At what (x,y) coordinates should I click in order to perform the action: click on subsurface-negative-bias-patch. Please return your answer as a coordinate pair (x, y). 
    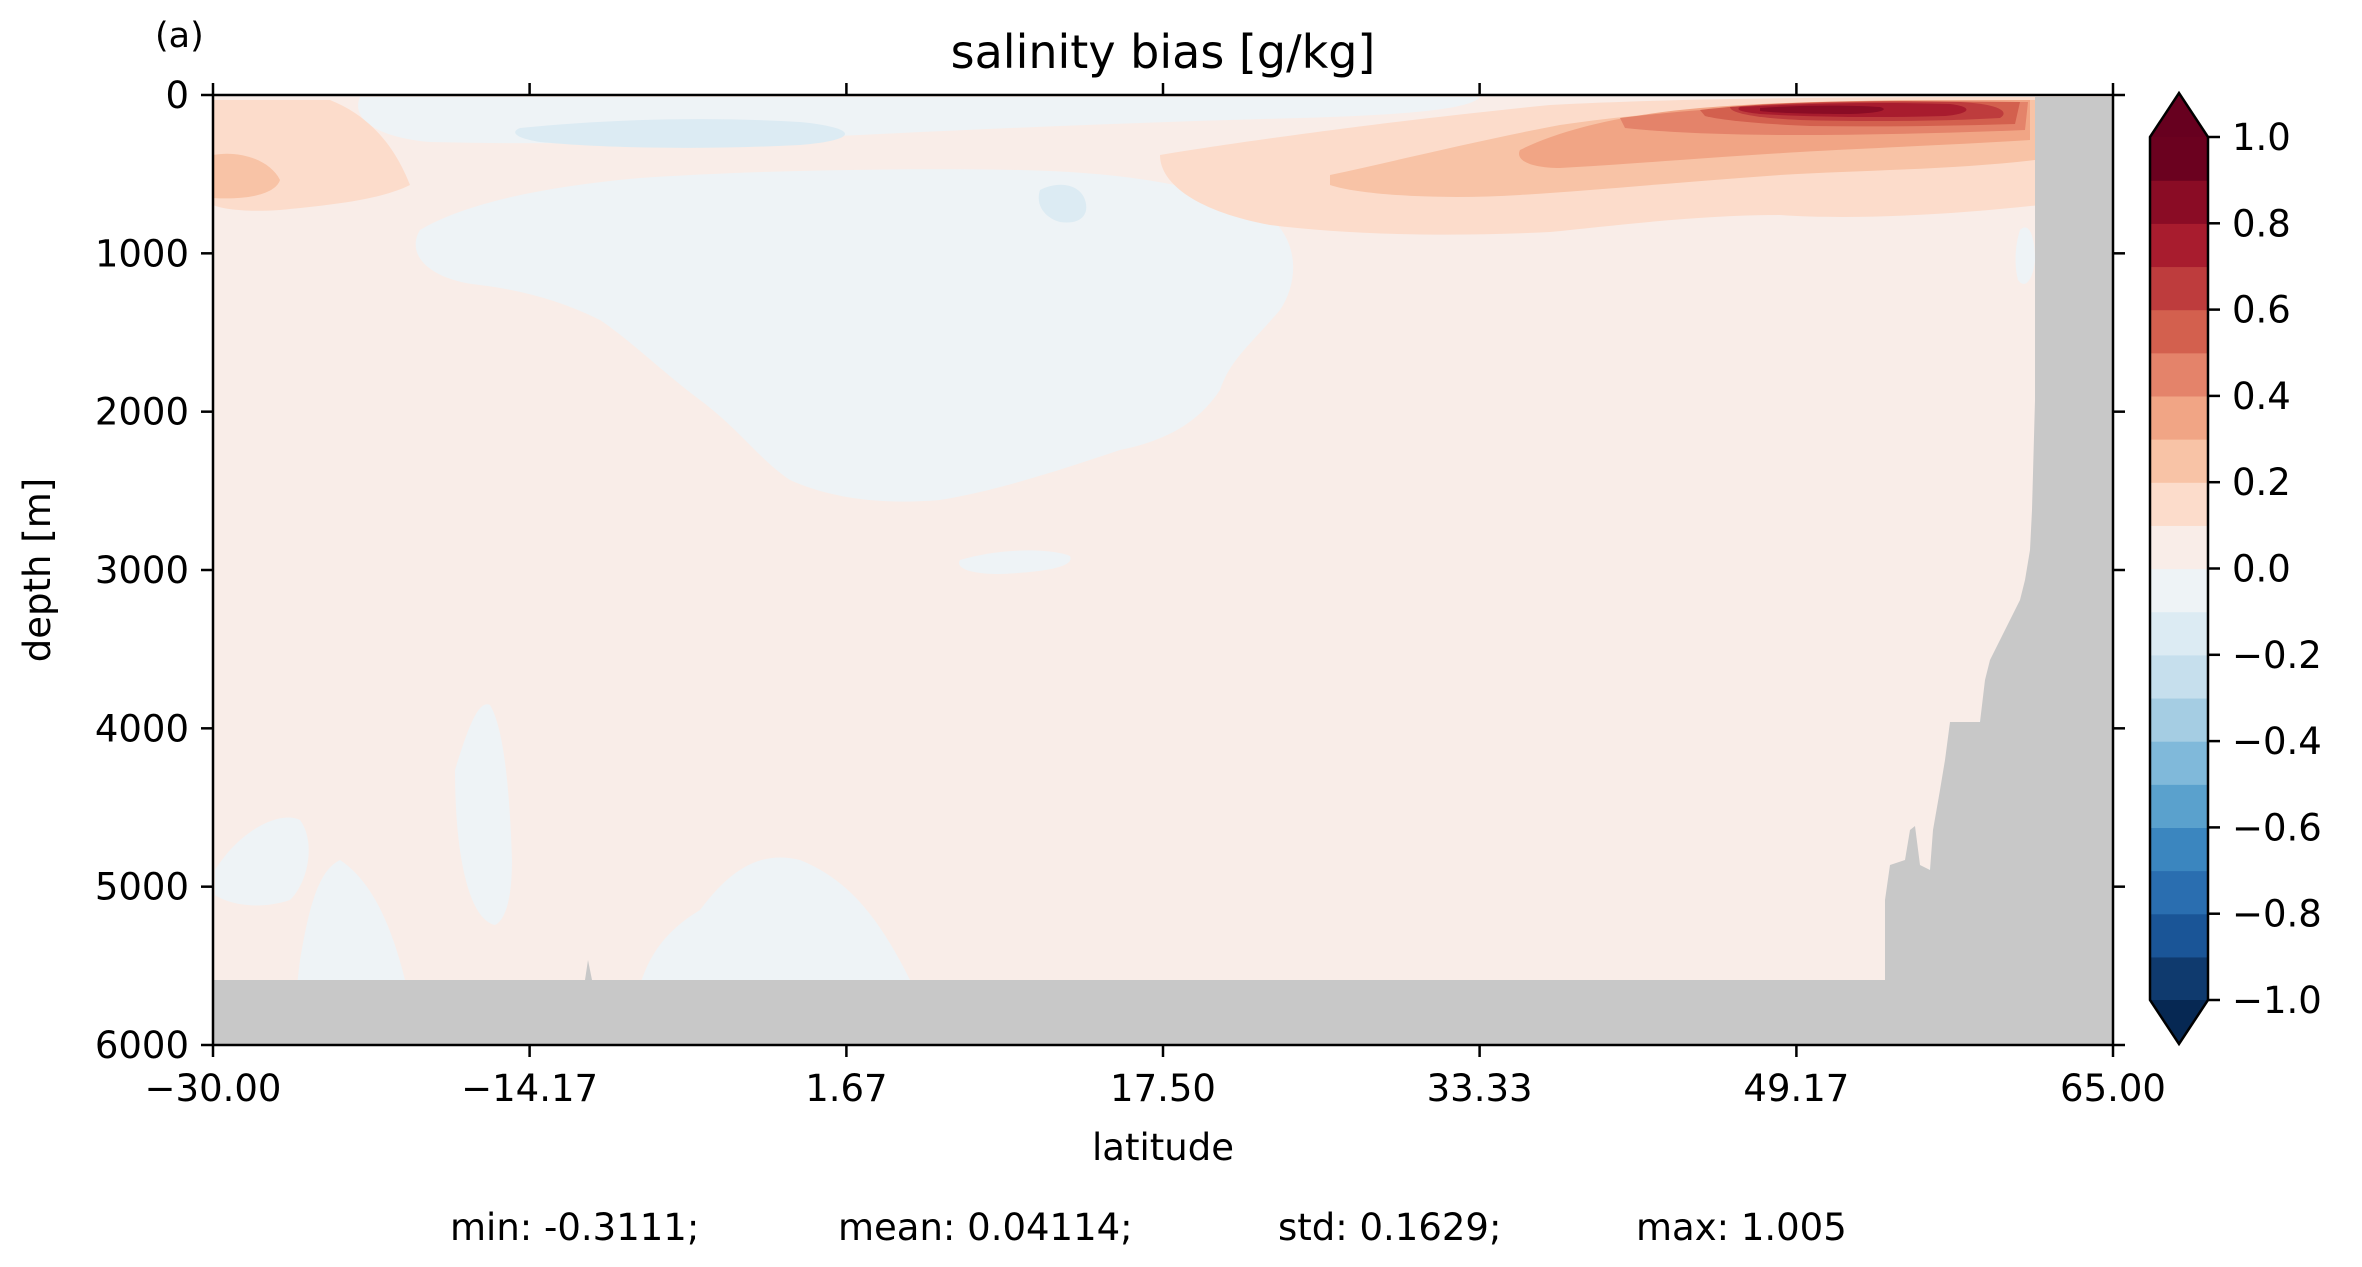
    Looking at the image, I should click on (1062, 203).